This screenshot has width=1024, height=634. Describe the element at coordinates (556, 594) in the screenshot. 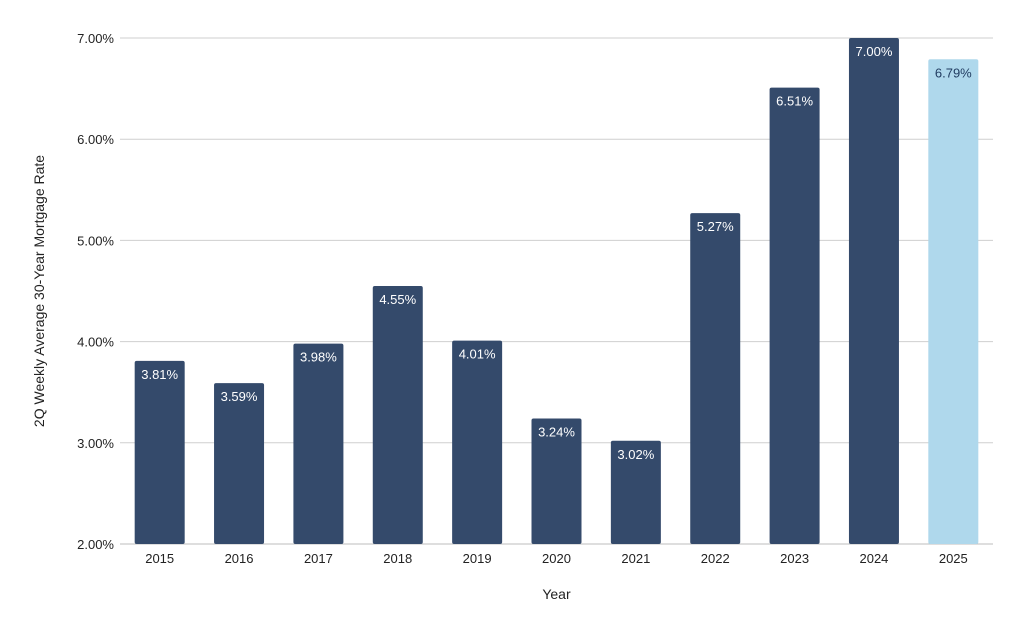

I see `x-axis-title: Year` at that location.